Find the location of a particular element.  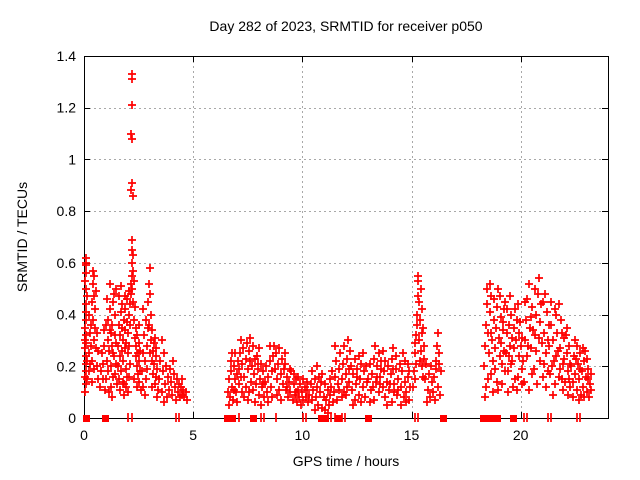

svg-text: 1 is located at coordinates (72, 159).